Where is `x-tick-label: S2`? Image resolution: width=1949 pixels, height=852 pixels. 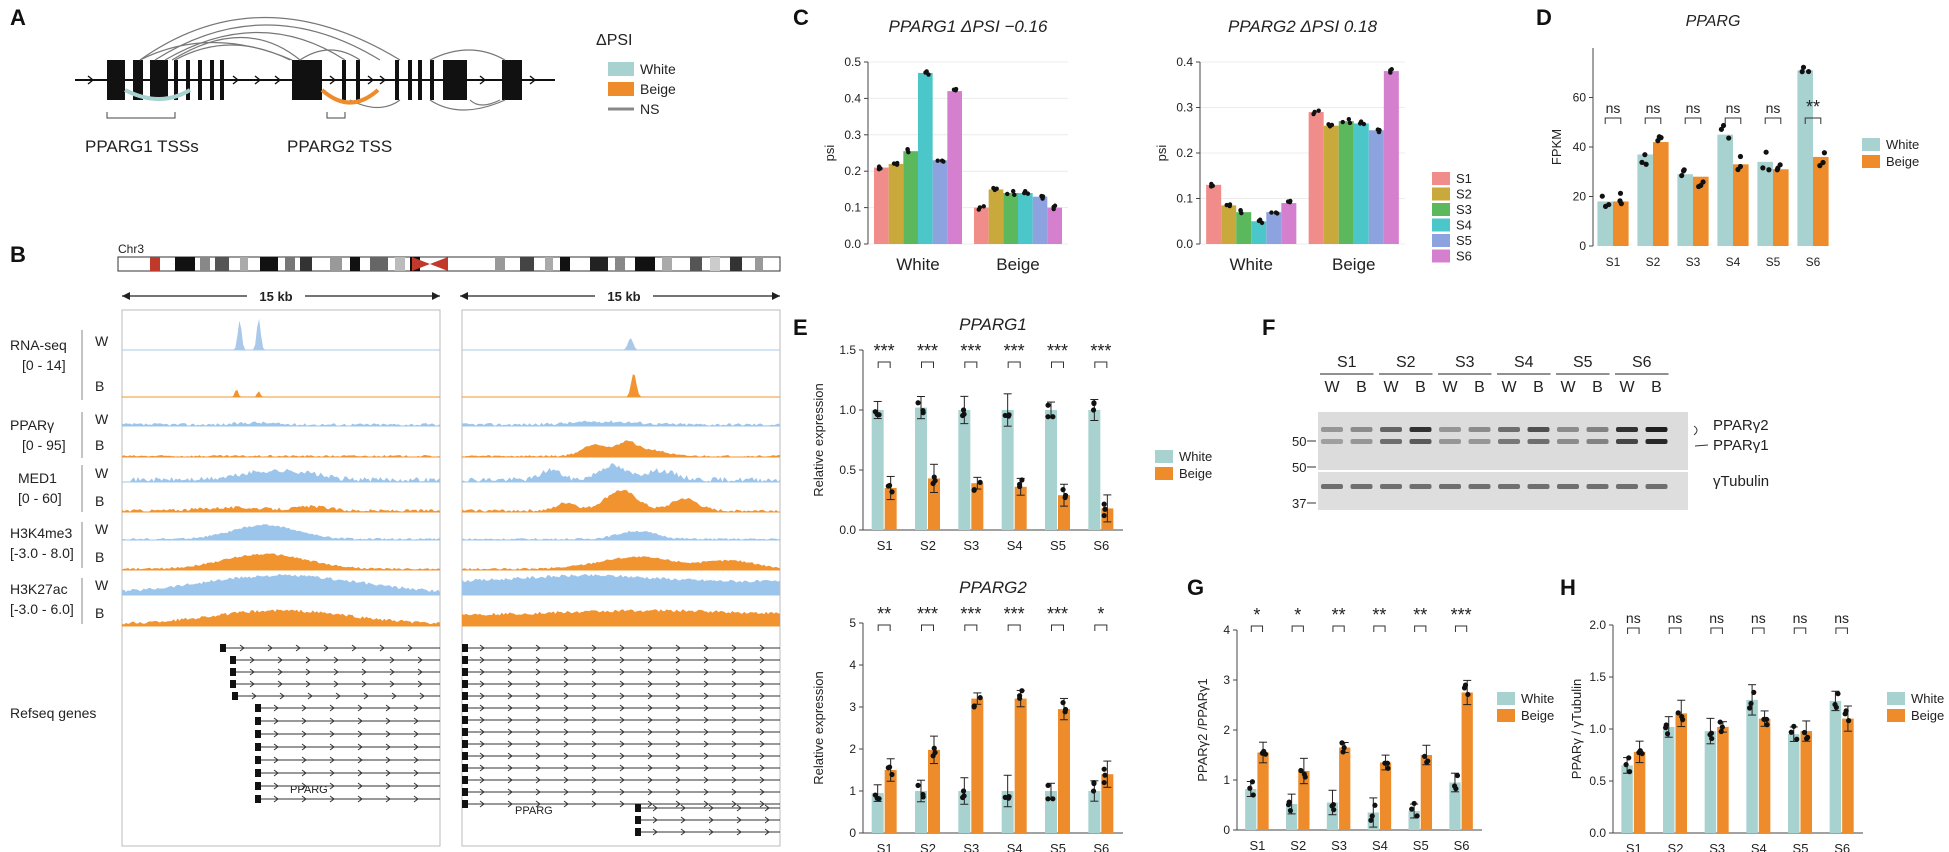
x-tick-label: S2 is located at coordinates (928, 846).